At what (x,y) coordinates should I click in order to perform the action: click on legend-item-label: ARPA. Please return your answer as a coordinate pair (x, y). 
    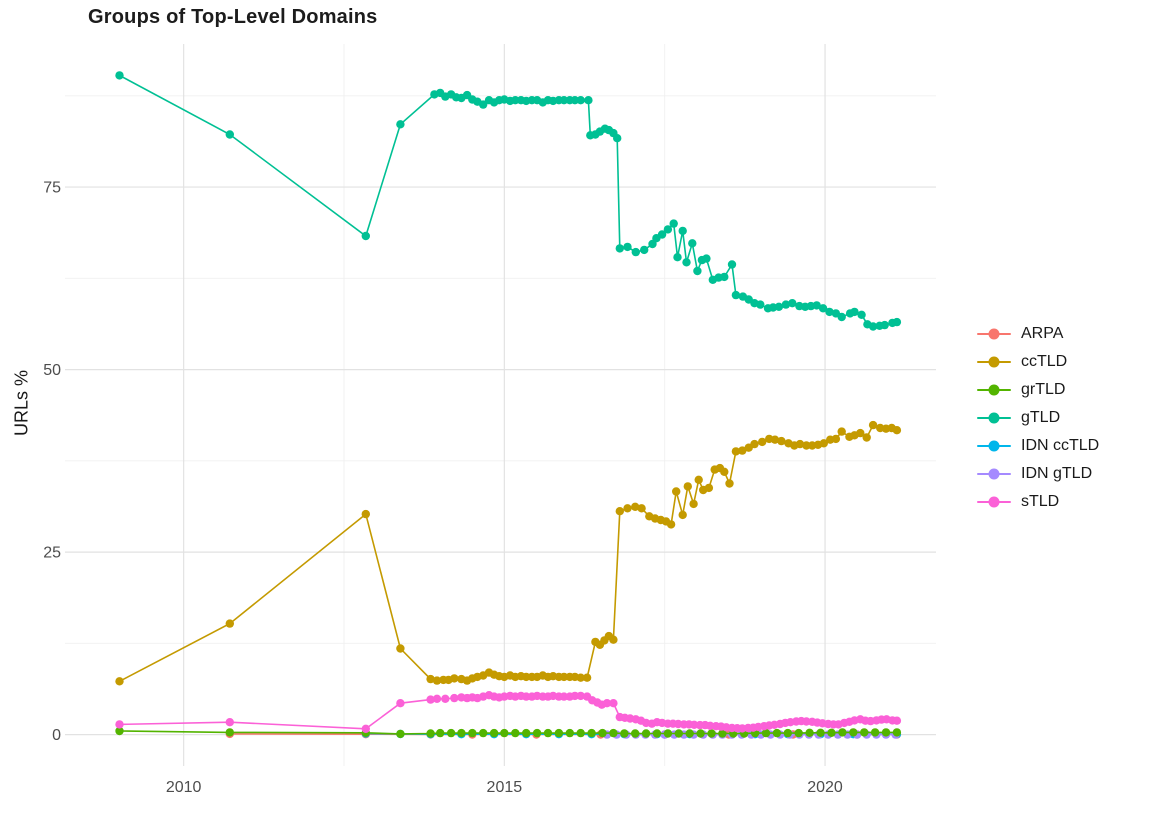
    Looking at the image, I should click on (1042, 333).